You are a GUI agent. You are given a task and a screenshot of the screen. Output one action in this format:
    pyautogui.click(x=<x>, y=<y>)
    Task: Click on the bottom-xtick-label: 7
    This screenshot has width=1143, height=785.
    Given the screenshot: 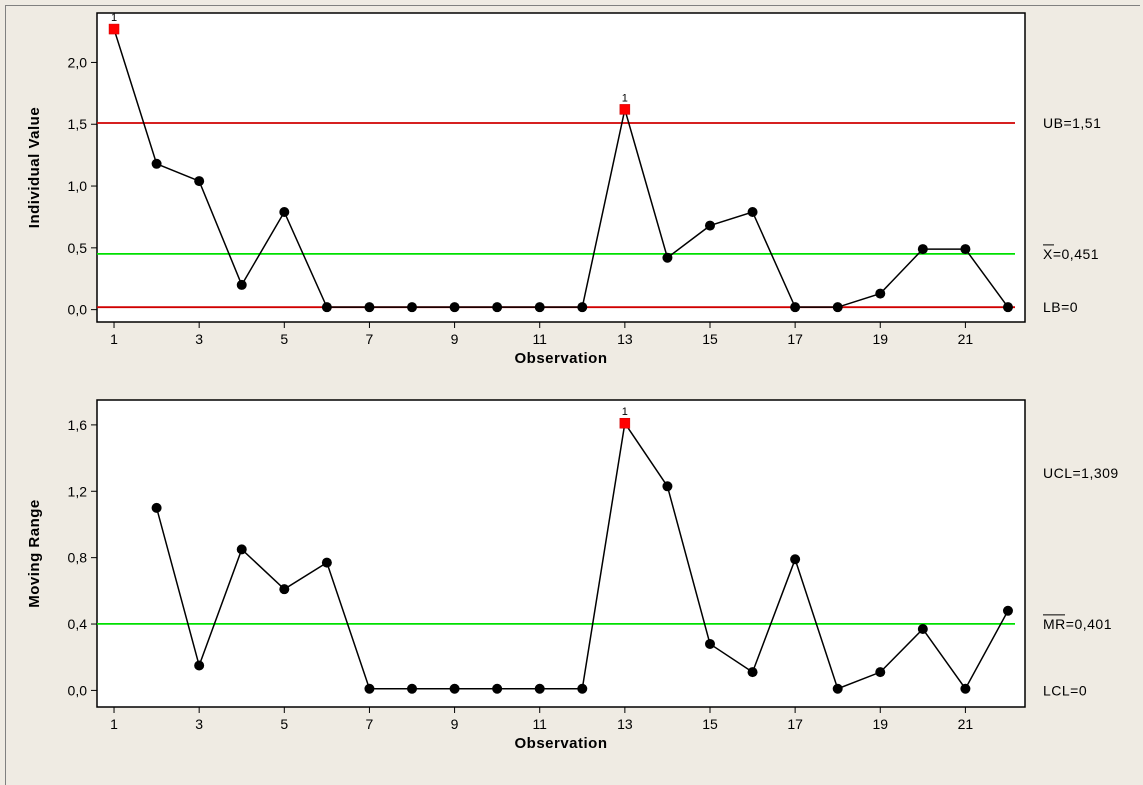 What is the action you would take?
    pyautogui.click(x=370, y=724)
    